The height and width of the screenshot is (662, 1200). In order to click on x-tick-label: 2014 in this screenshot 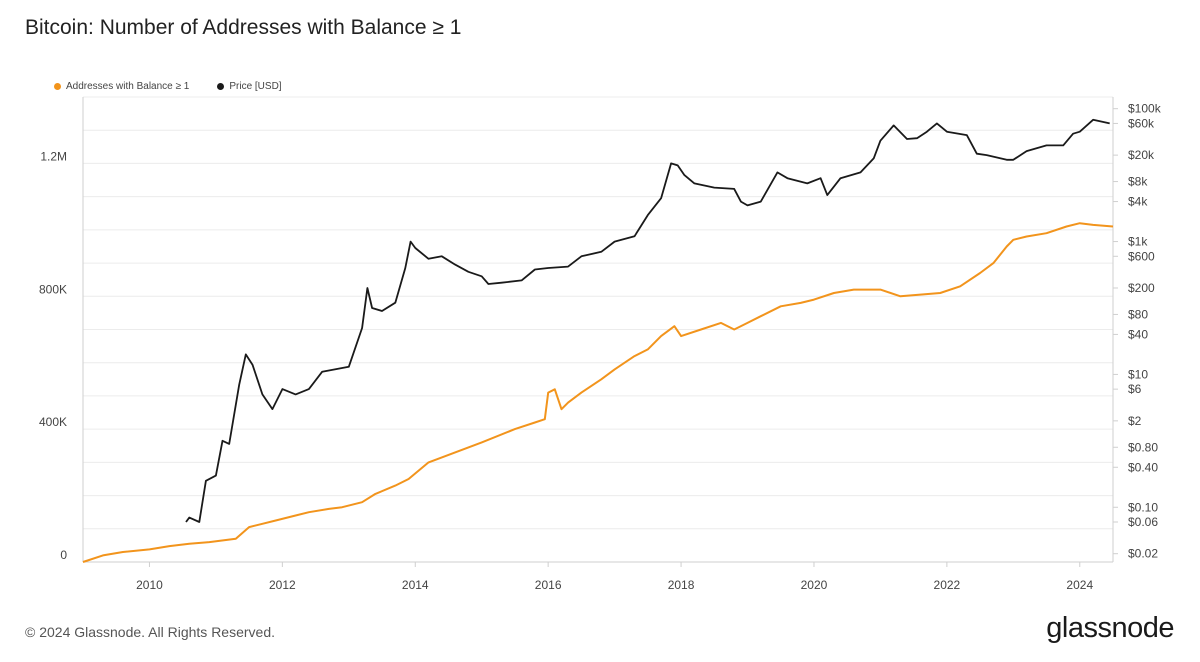, I will do `click(415, 585)`.